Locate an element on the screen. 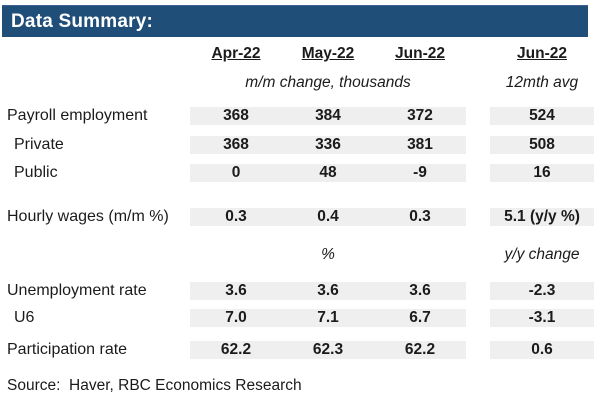 This screenshot has width=600, height=414. row-label: Public is located at coordinates (36, 172).